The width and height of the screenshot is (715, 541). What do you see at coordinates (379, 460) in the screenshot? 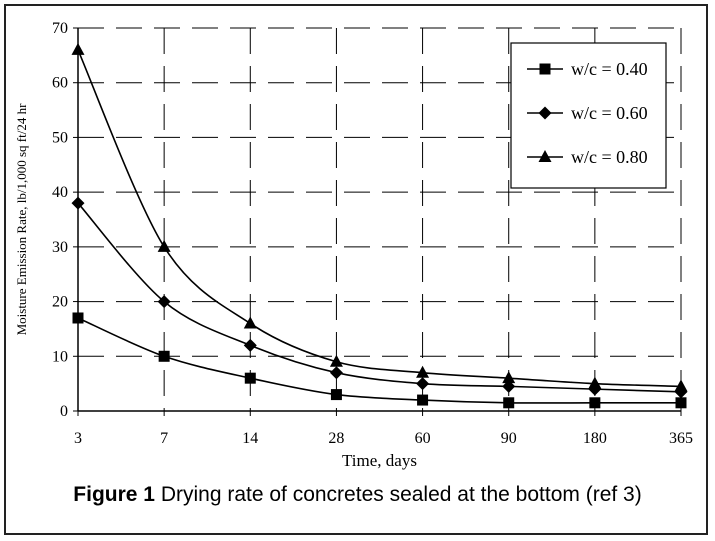
I see `x-axis-label: Time, days` at bounding box center [379, 460].